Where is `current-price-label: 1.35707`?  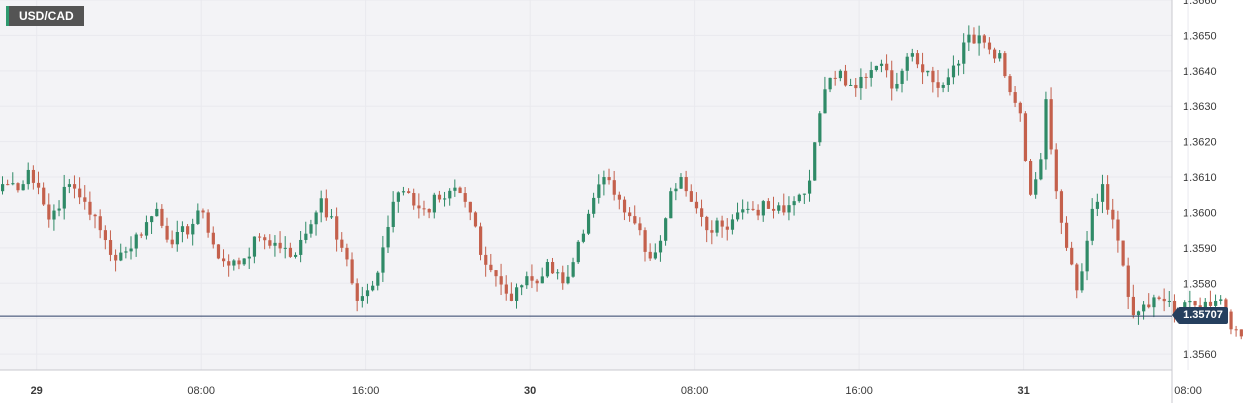
current-price-label: 1.35707 is located at coordinates (1200, 315).